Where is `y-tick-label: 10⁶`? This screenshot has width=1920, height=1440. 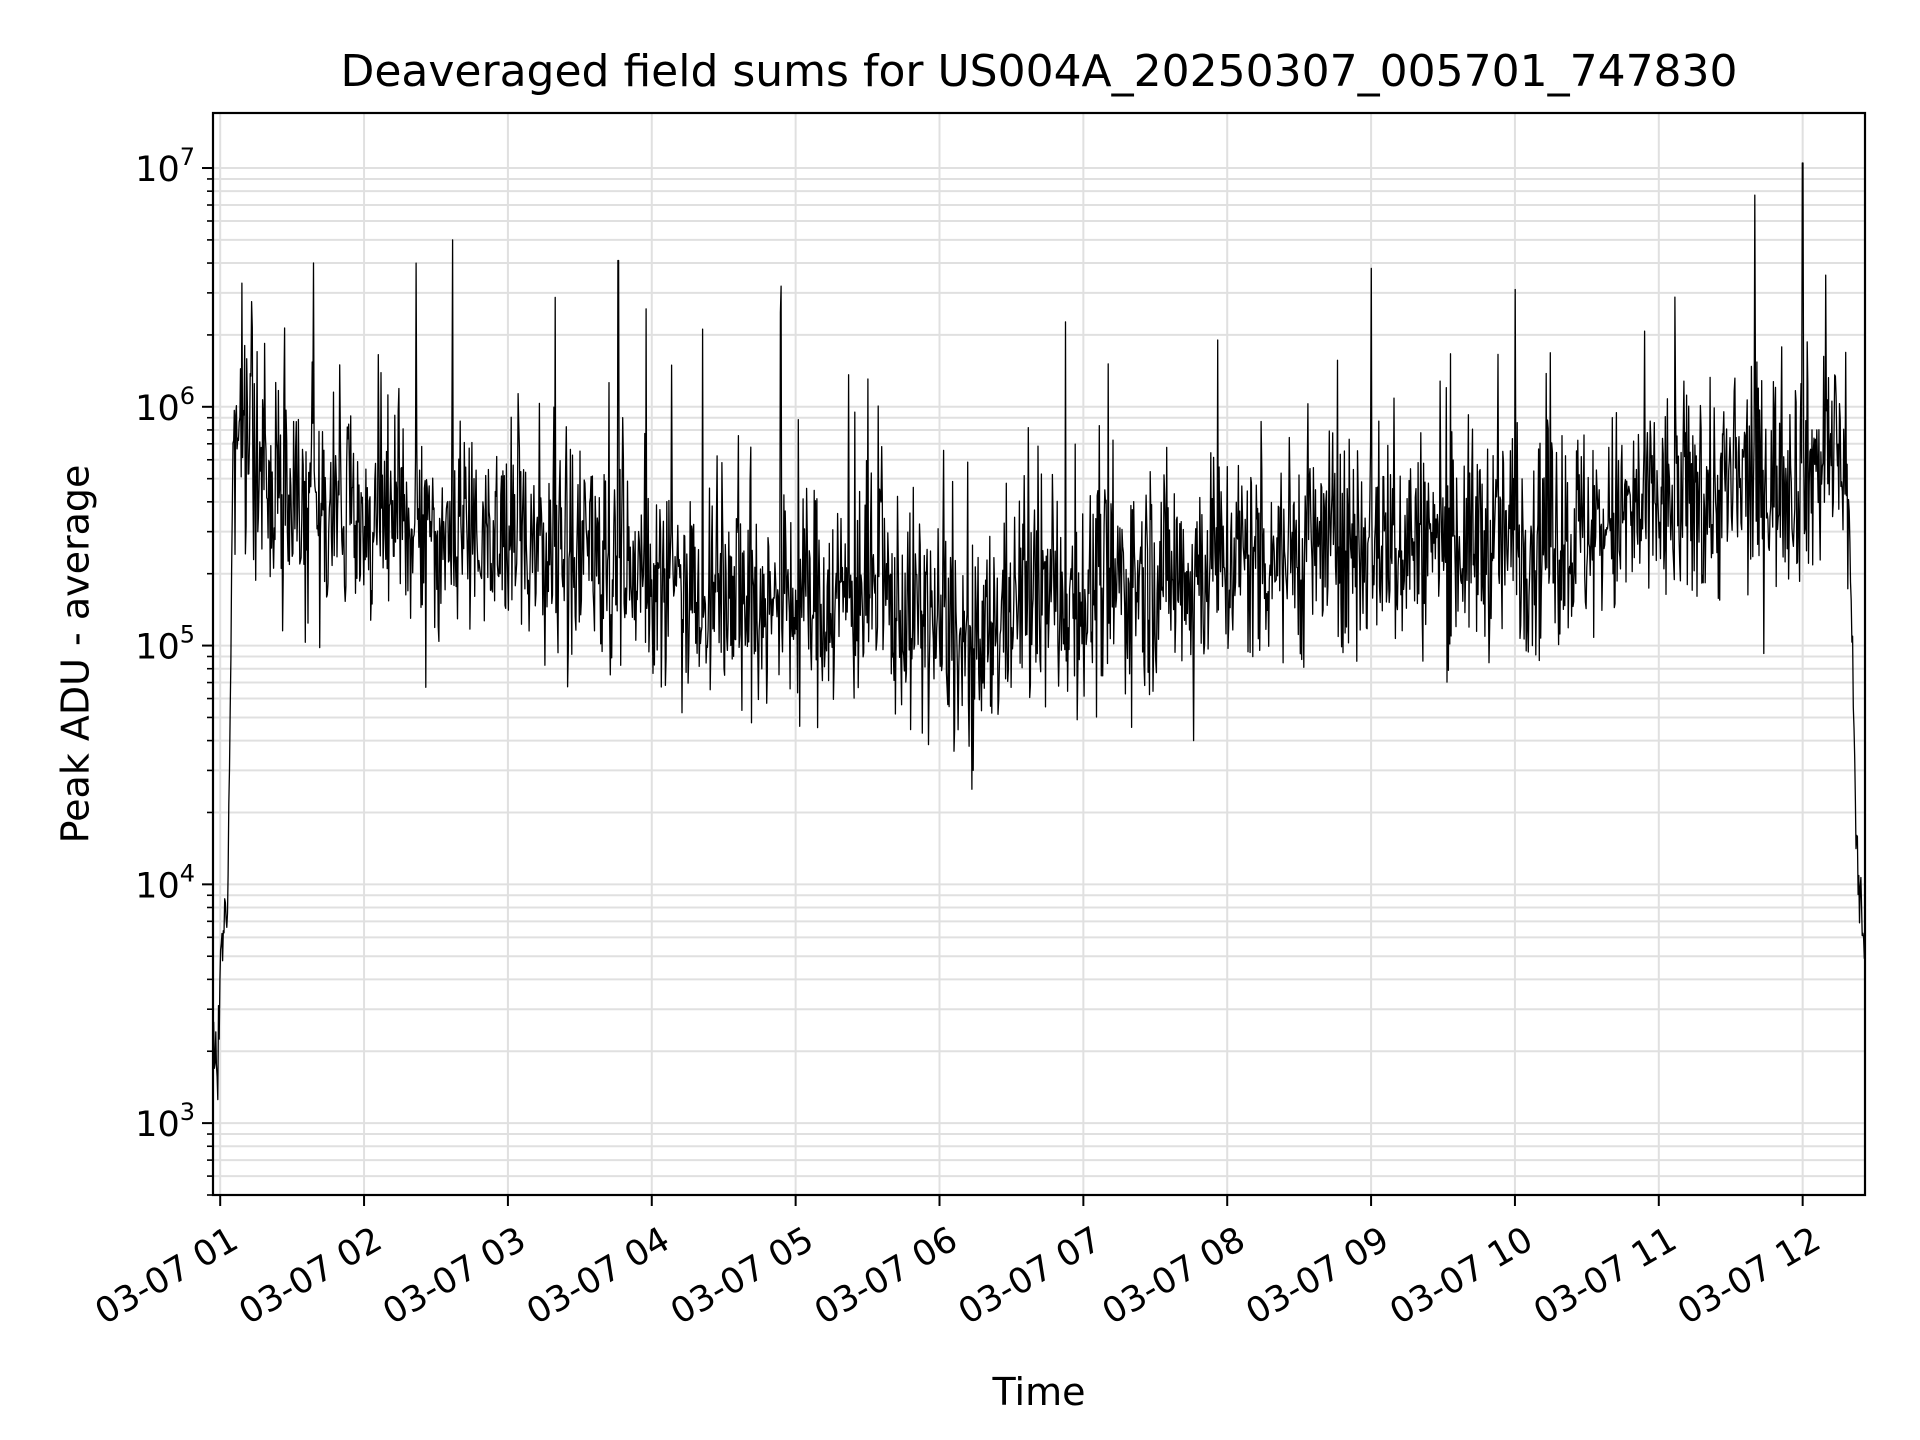
y-tick-label: 10⁶ is located at coordinates (165, 405).